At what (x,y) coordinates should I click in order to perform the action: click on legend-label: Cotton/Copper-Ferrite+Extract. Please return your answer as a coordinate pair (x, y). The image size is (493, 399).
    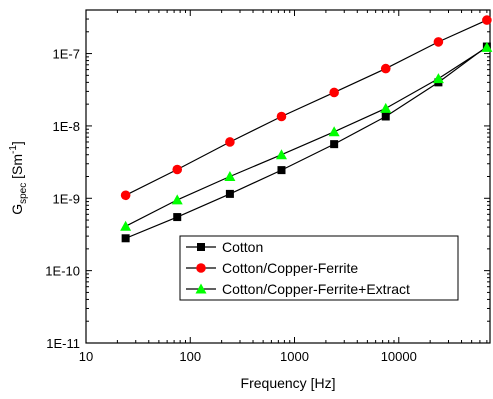
    Looking at the image, I should click on (316, 289).